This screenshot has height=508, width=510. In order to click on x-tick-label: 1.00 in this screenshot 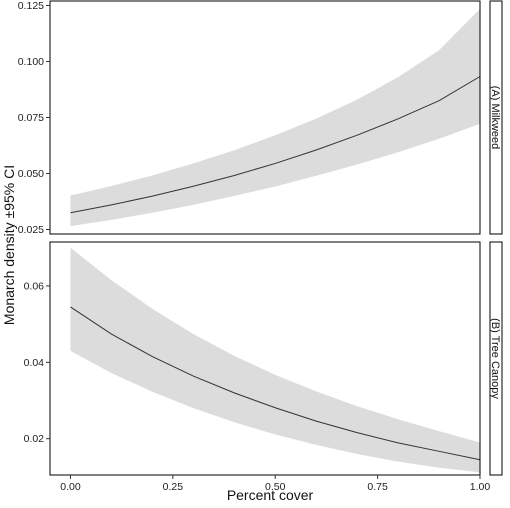, I will do `click(480, 487)`.